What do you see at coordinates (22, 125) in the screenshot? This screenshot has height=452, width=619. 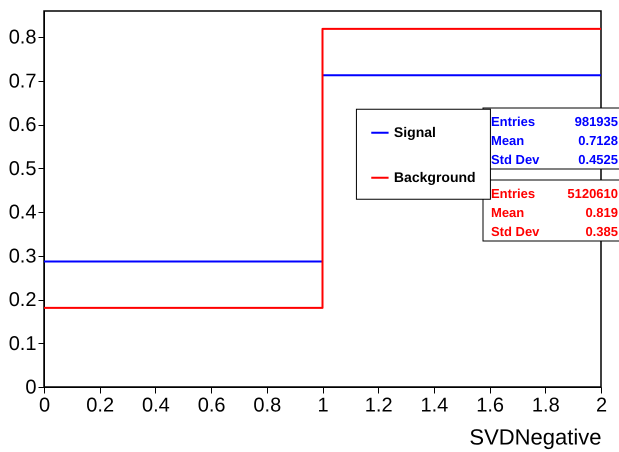 I see `y-tick-label: 0.6` at bounding box center [22, 125].